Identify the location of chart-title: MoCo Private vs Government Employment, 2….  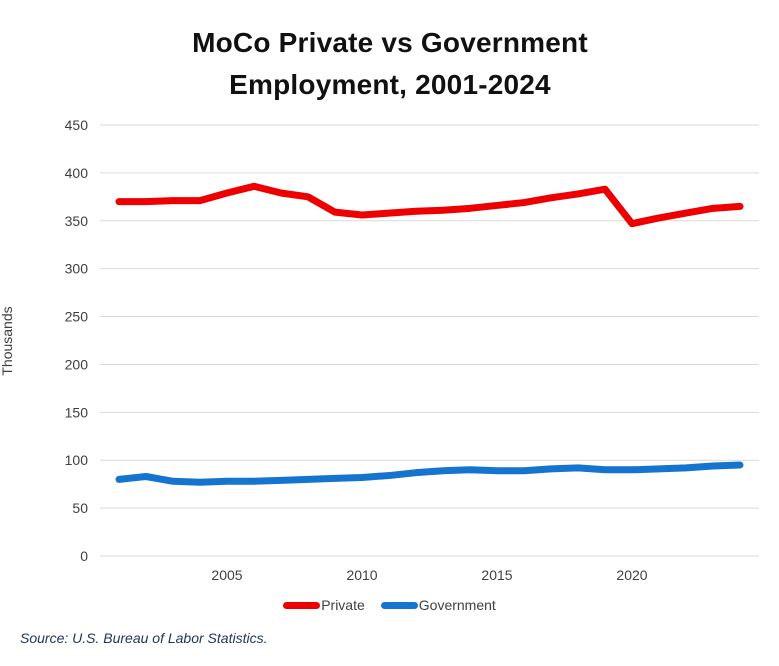
(390, 63).